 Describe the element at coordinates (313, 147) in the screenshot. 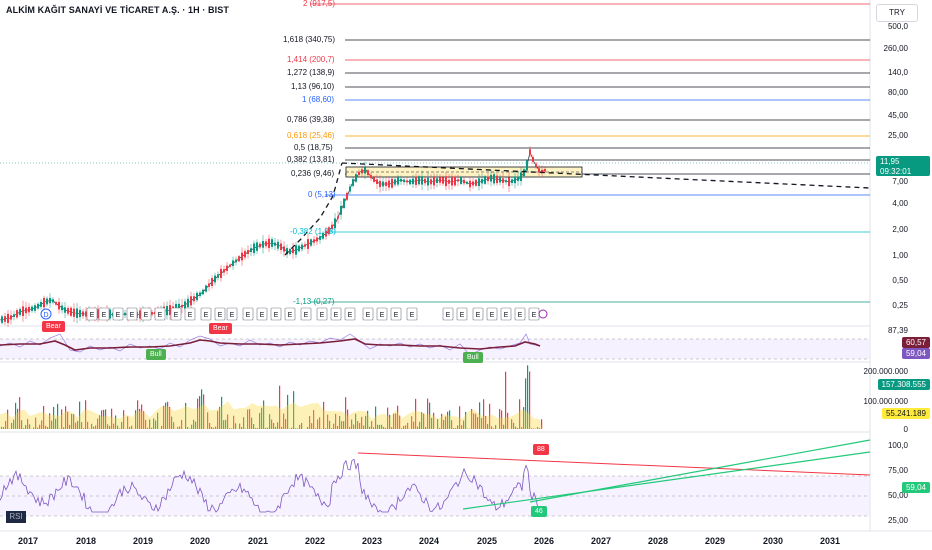

I see `fib-label: 0,5 (18,75)` at that location.